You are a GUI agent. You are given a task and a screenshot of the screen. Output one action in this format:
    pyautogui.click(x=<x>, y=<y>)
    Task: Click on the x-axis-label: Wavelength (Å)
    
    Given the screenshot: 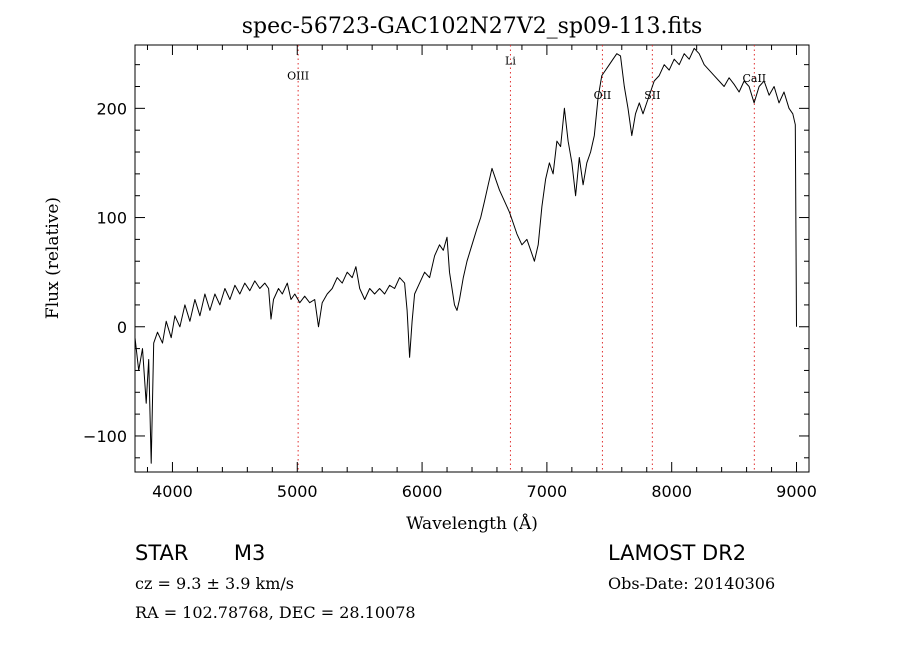 What is the action you would take?
    pyautogui.click(x=472, y=523)
    